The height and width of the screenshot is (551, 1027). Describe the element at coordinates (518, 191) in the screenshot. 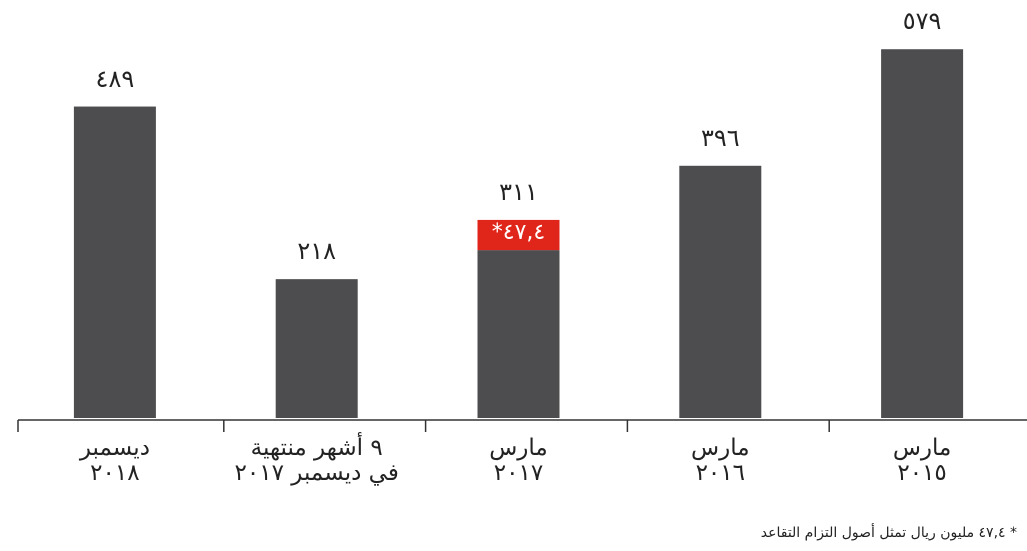

I see `value-label: ٣١١` at that location.